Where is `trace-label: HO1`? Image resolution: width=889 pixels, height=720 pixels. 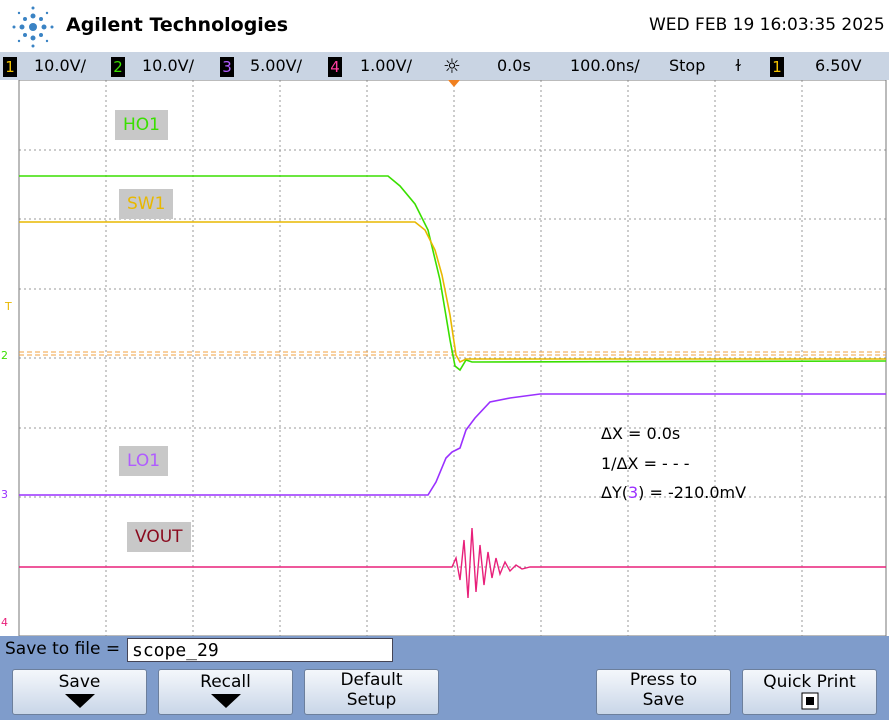
trace-label: HO1 is located at coordinates (141, 125).